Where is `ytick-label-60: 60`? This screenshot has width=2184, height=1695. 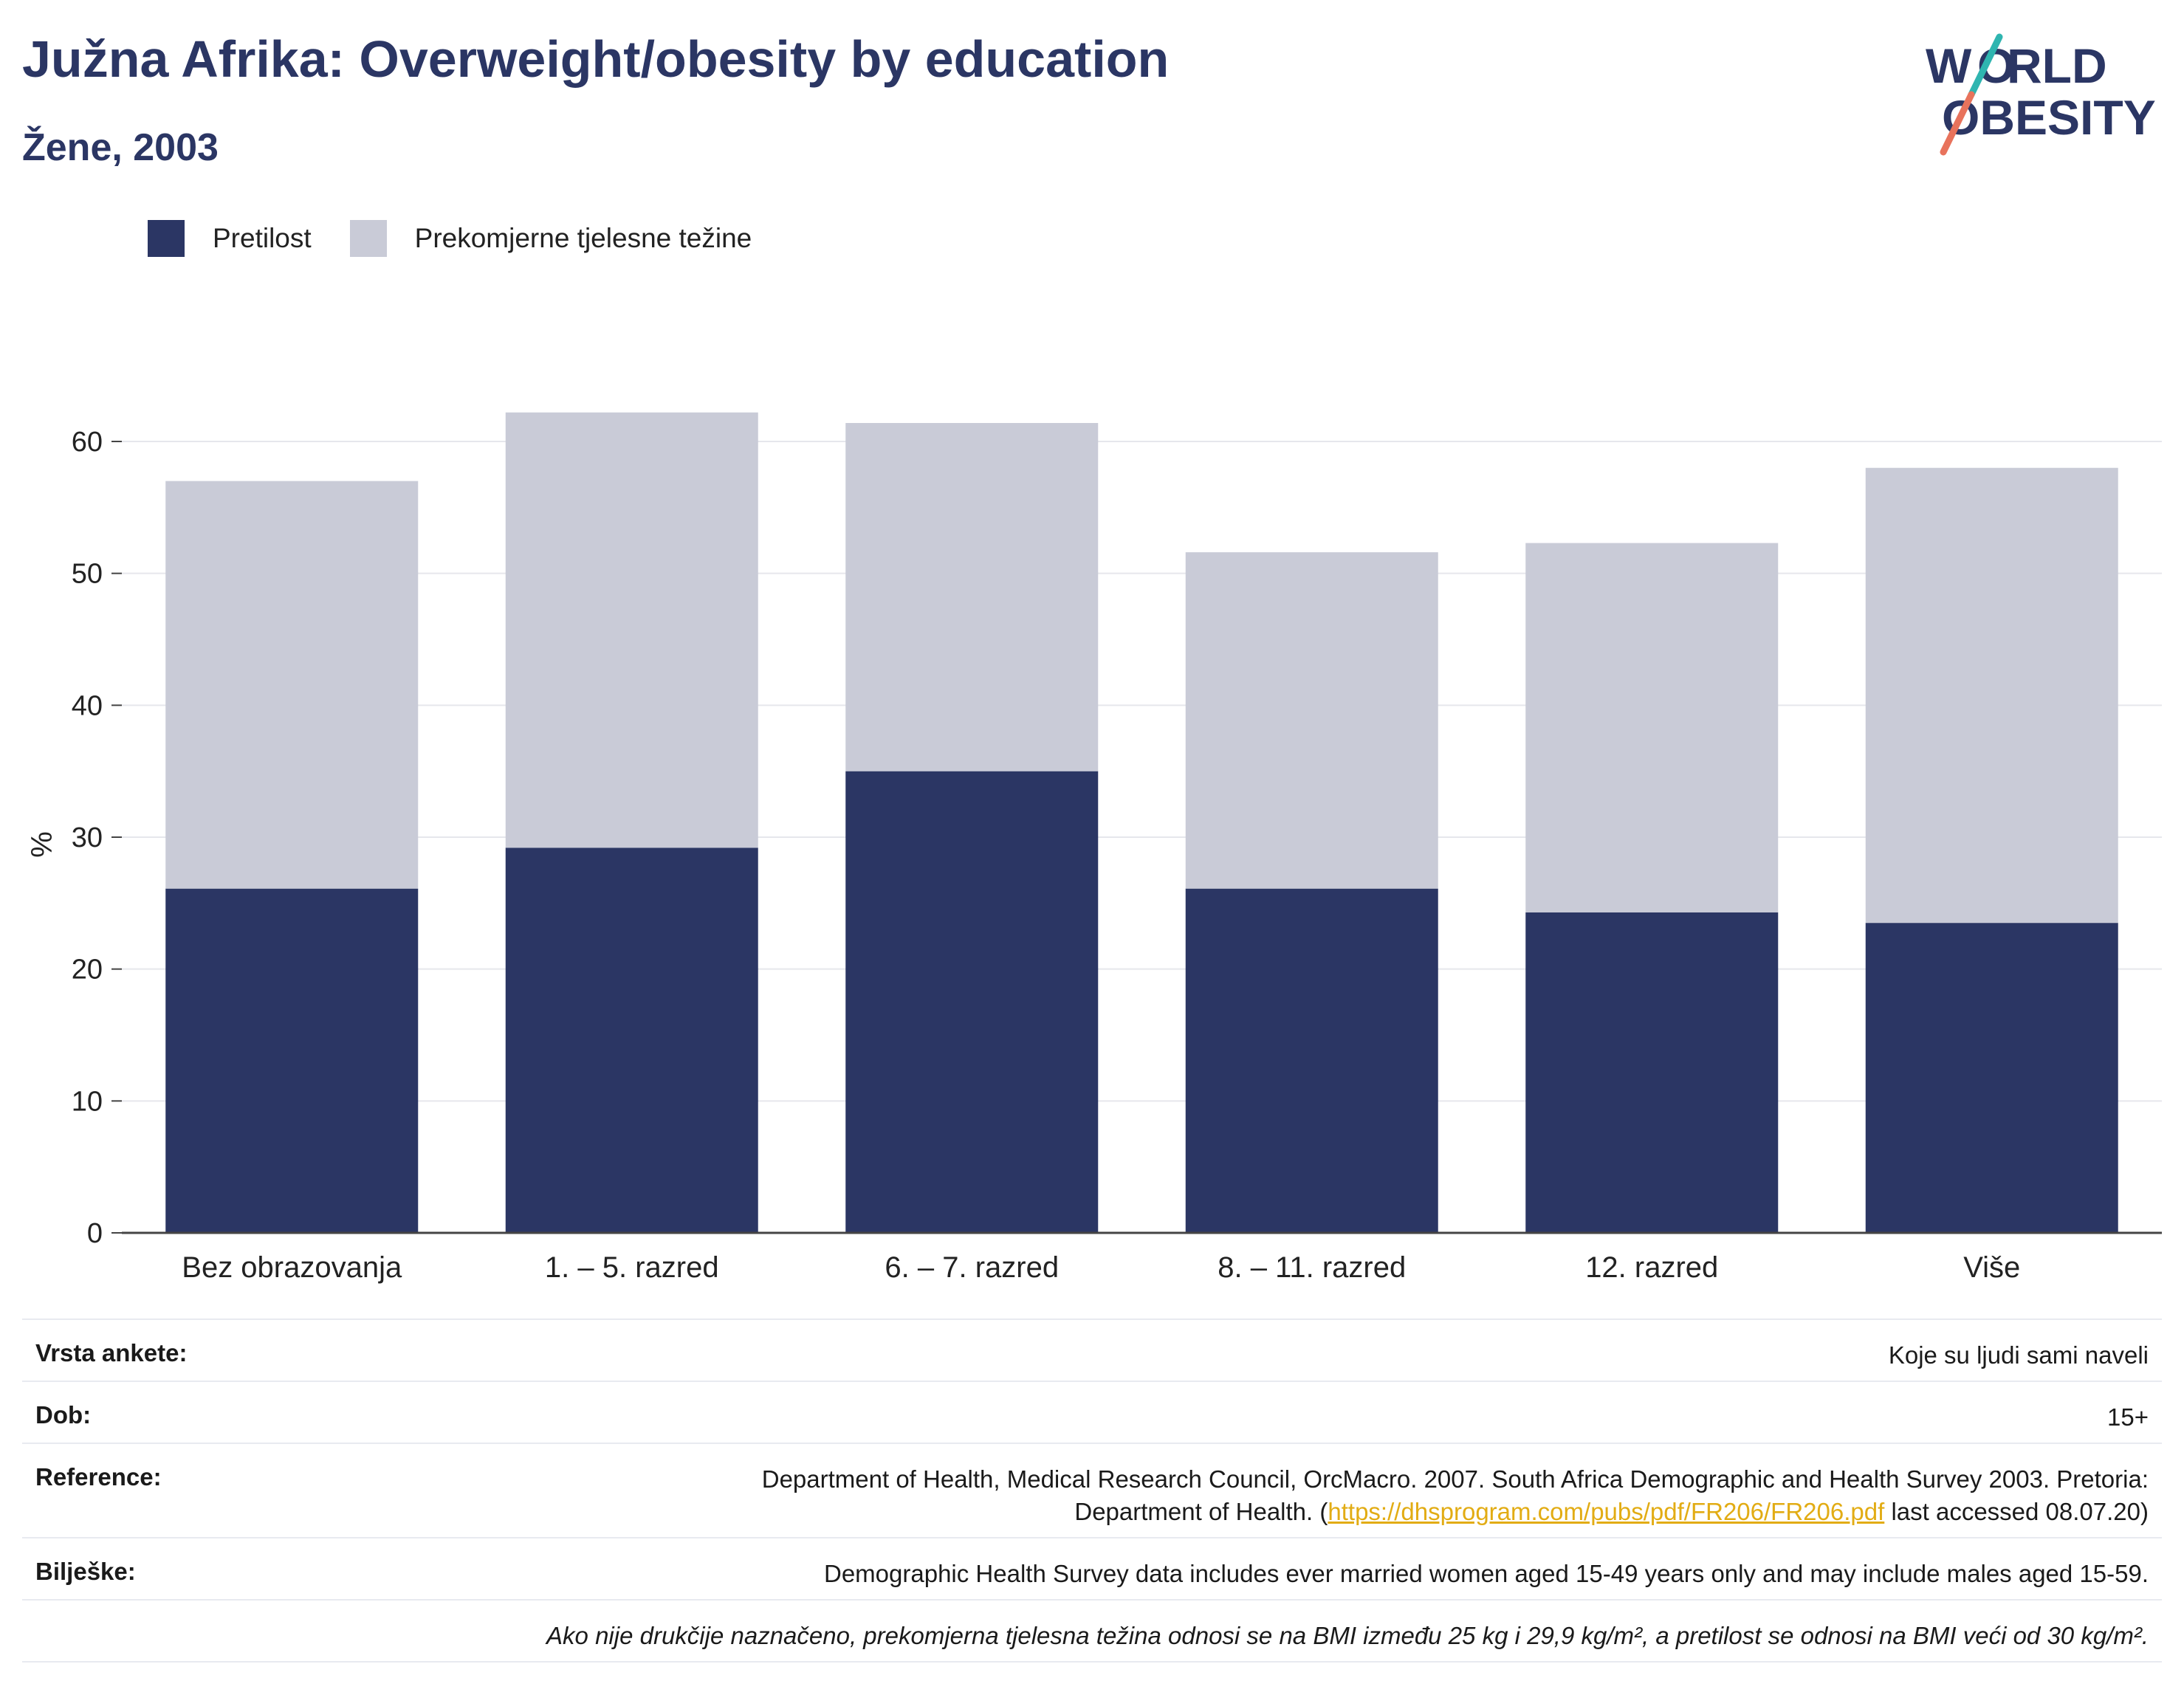 ytick-label-60: 60 is located at coordinates (87, 443).